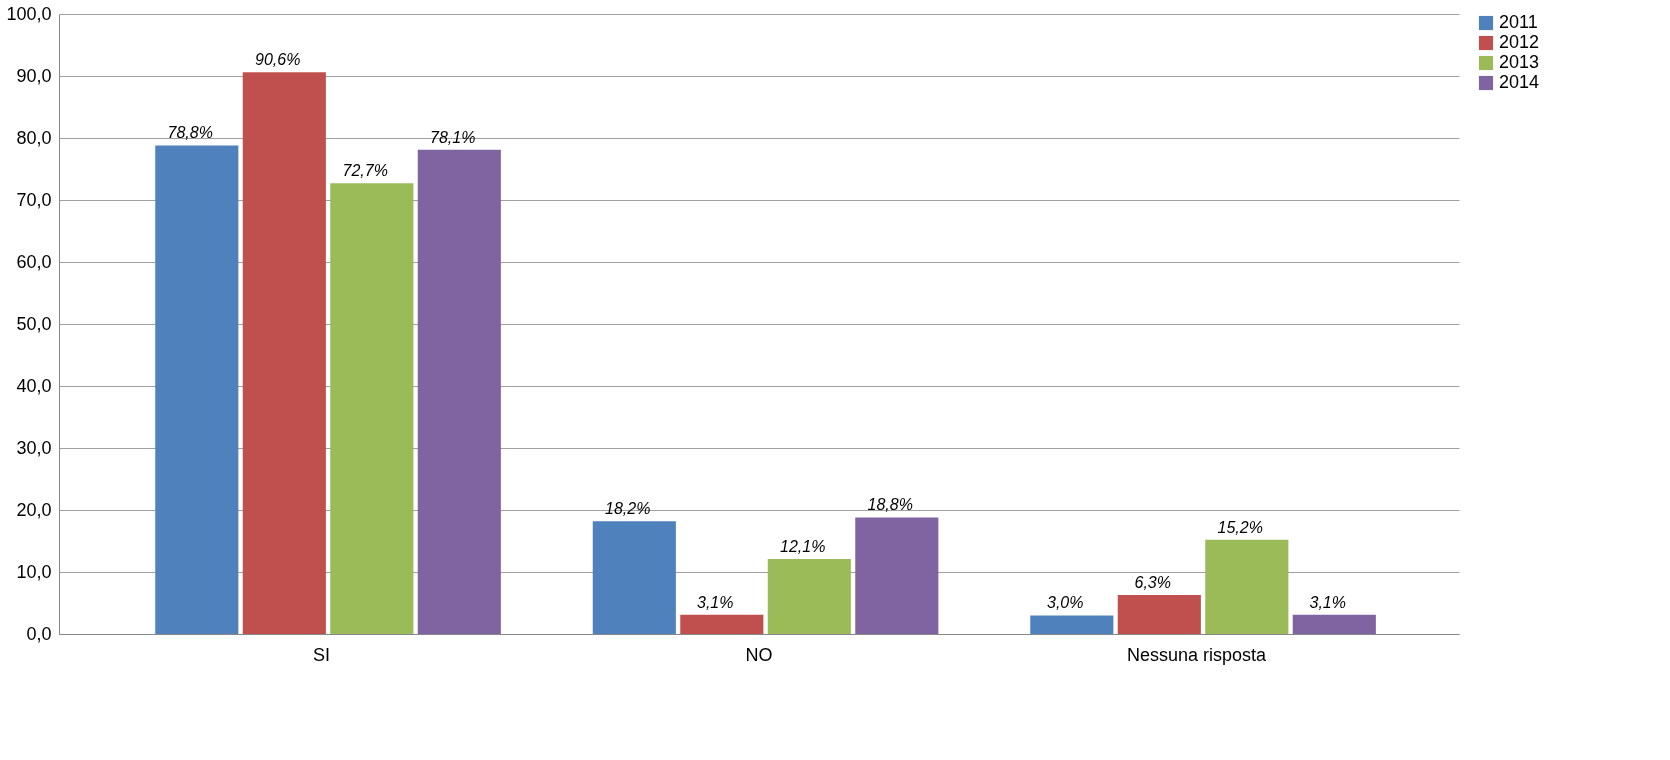 The image size is (1670, 760). I want to click on y-tick-label: 50,0, so click(34, 323).